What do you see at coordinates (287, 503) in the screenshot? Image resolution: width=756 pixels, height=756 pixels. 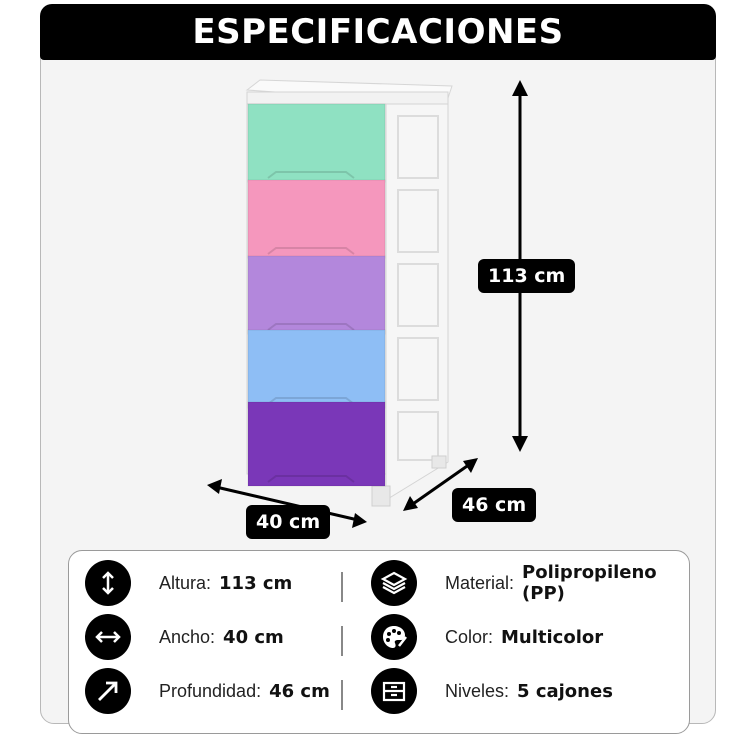 I see `width-arrow` at bounding box center [287, 503].